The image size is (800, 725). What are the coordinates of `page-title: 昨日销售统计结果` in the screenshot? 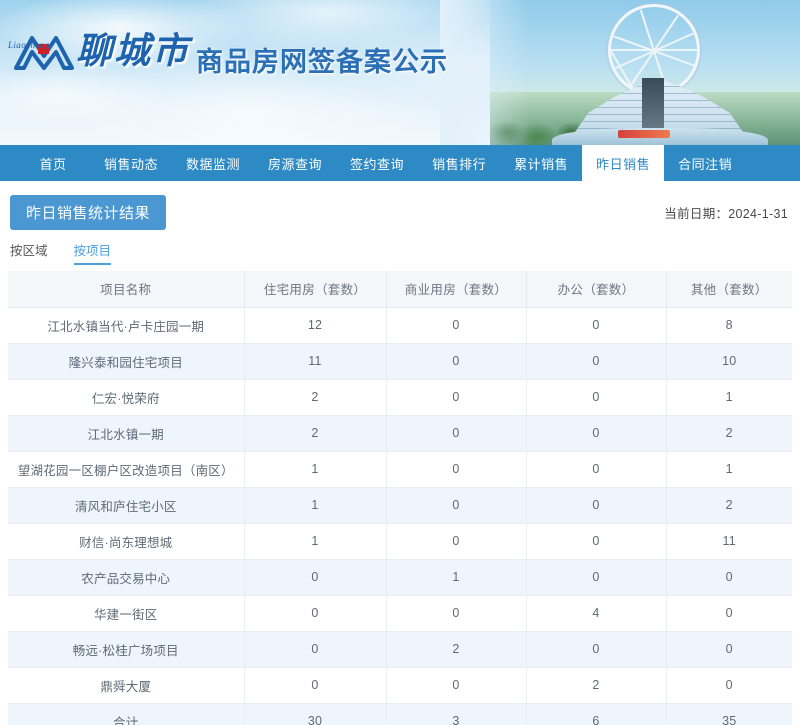 It's located at (88, 212).